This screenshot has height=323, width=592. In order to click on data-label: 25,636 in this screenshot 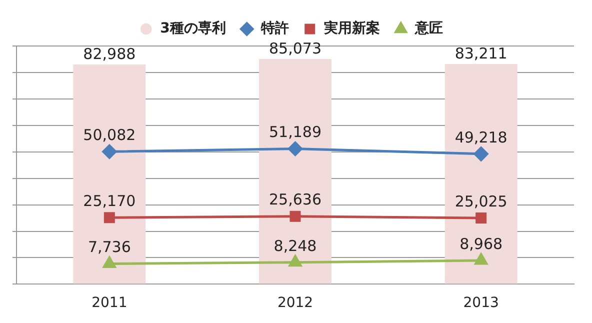, I will do `click(295, 199)`.